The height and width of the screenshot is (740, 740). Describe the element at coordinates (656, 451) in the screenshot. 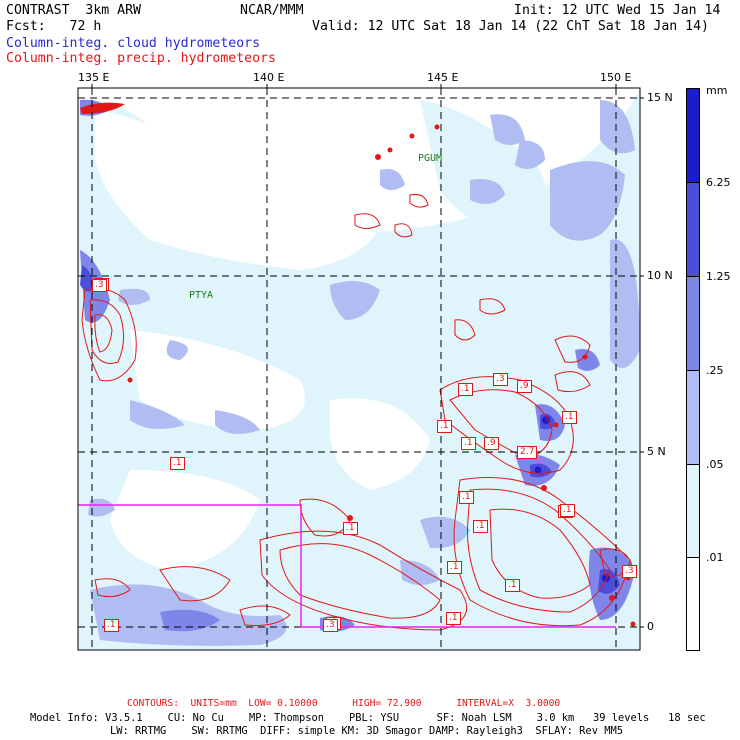

I see `lat-label-5n: 5 N` at that location.